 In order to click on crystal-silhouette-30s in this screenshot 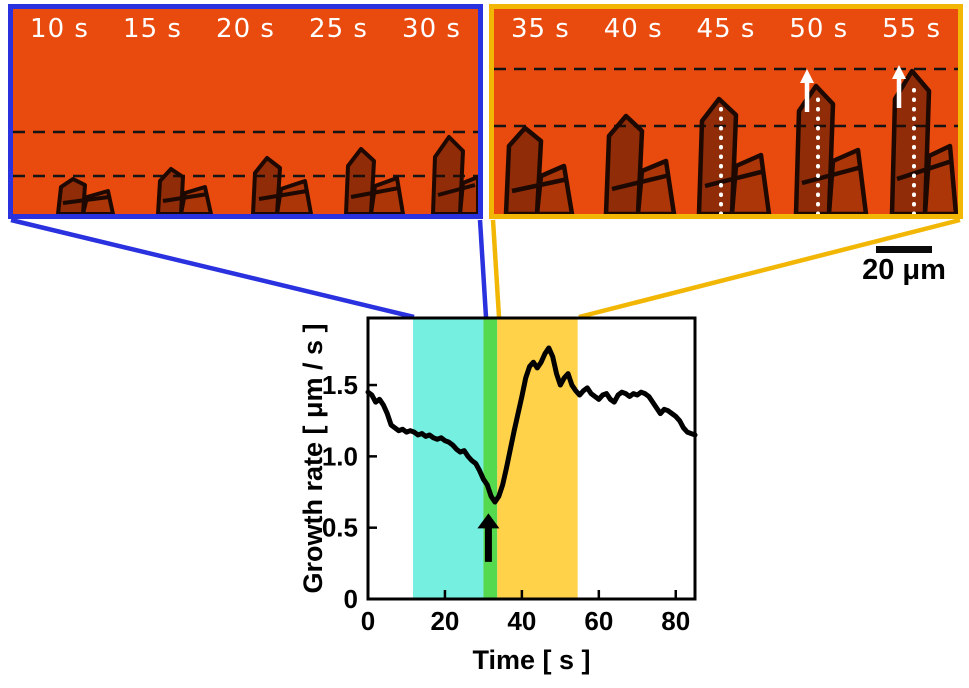, I will do `click(454, 174)`.